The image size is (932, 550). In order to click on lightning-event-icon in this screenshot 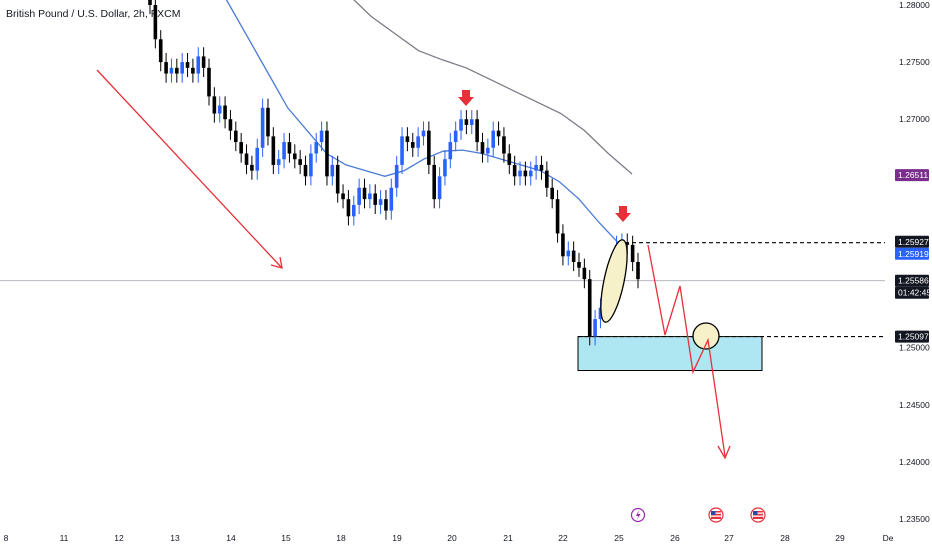, I will do `click(638, 515)`.